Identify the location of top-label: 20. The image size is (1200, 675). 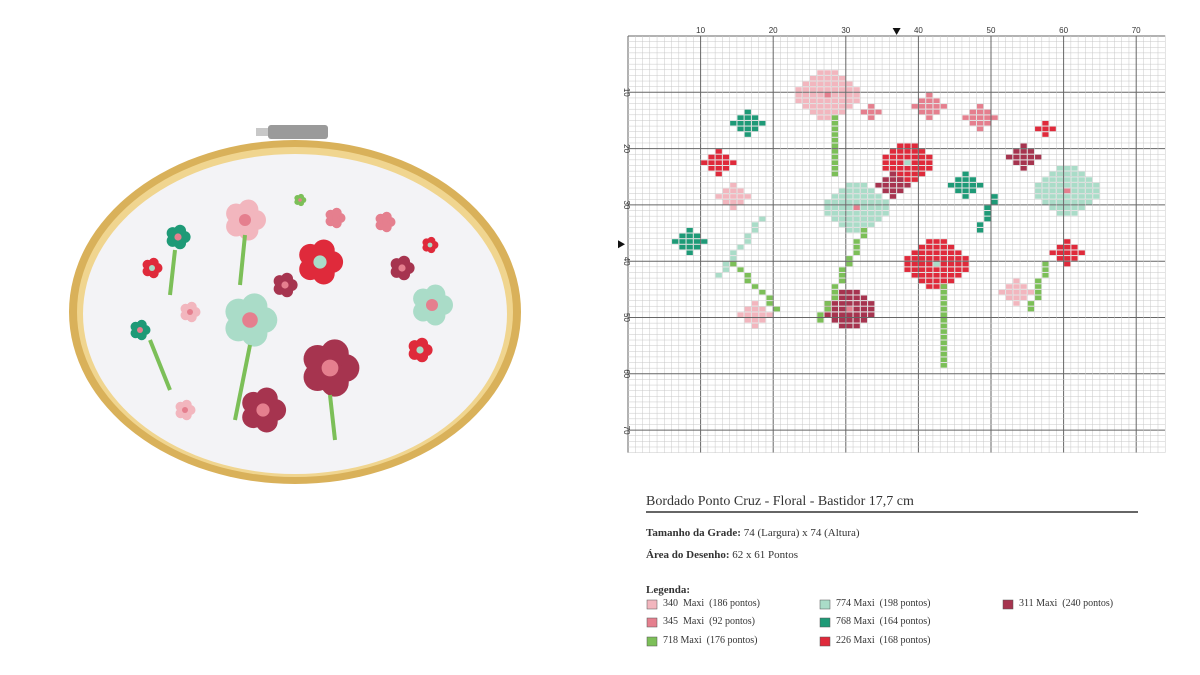
(773, 30).